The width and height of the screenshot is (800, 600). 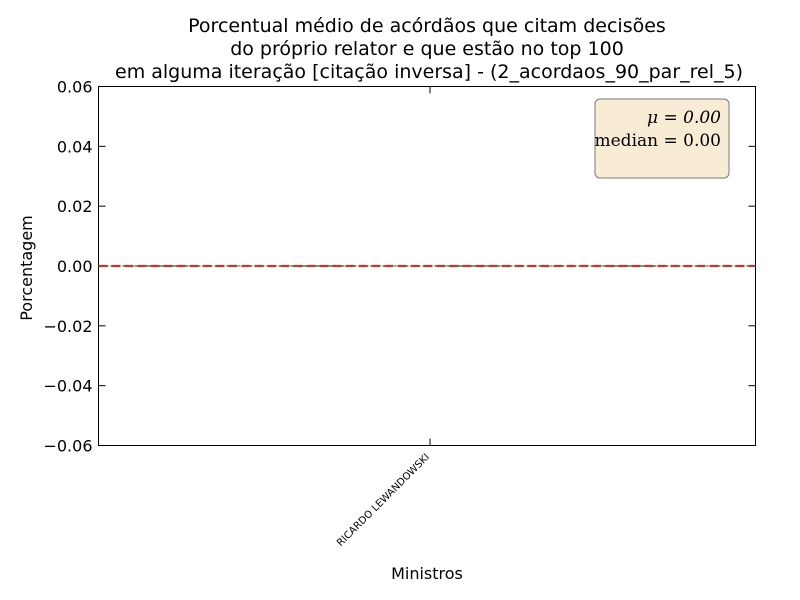 What do you see at coordinates (658, 141) in the screenshot?
I see `stats-median: median = 0.00` at bounding box center [658, 141].